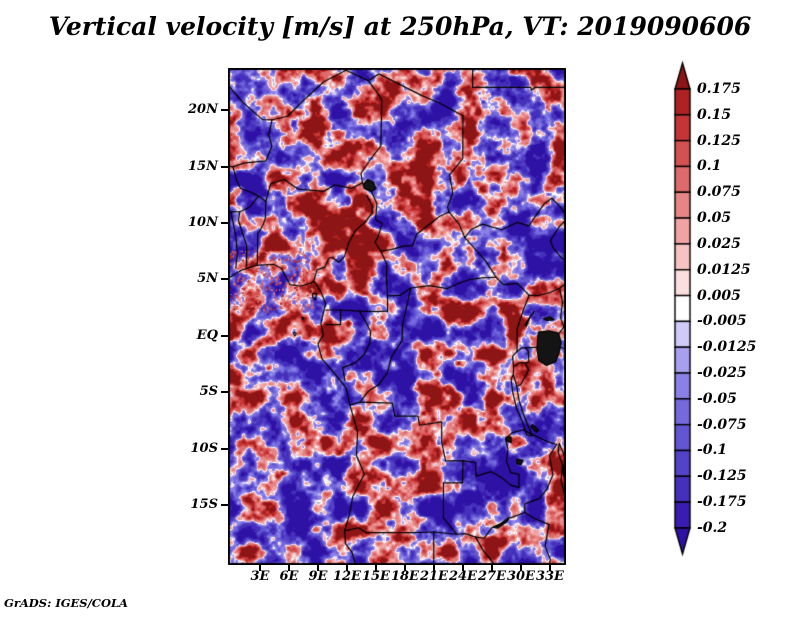  I want to click on colorbar-tick-label: 0.075, so click(719, 192).